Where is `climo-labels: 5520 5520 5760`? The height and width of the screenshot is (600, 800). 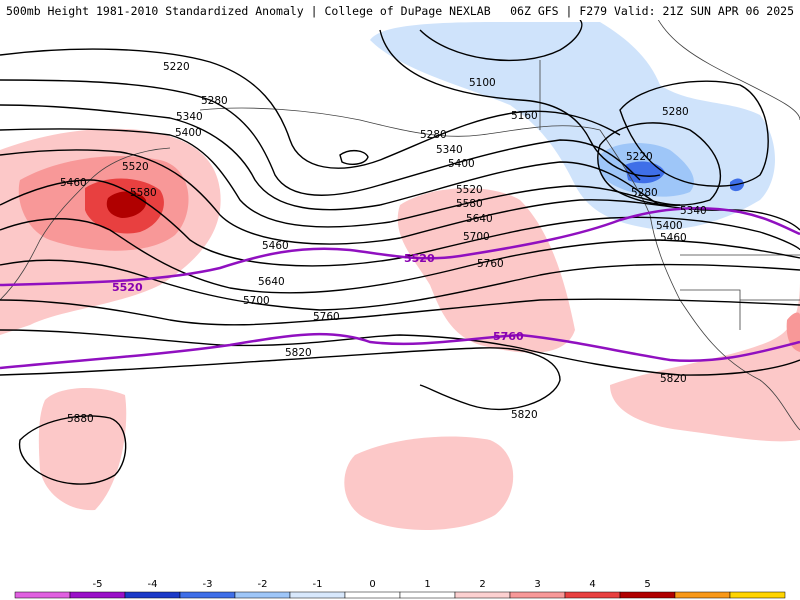
climo-labels: 5520 5520 5760 is located at coordinates (318, 297).